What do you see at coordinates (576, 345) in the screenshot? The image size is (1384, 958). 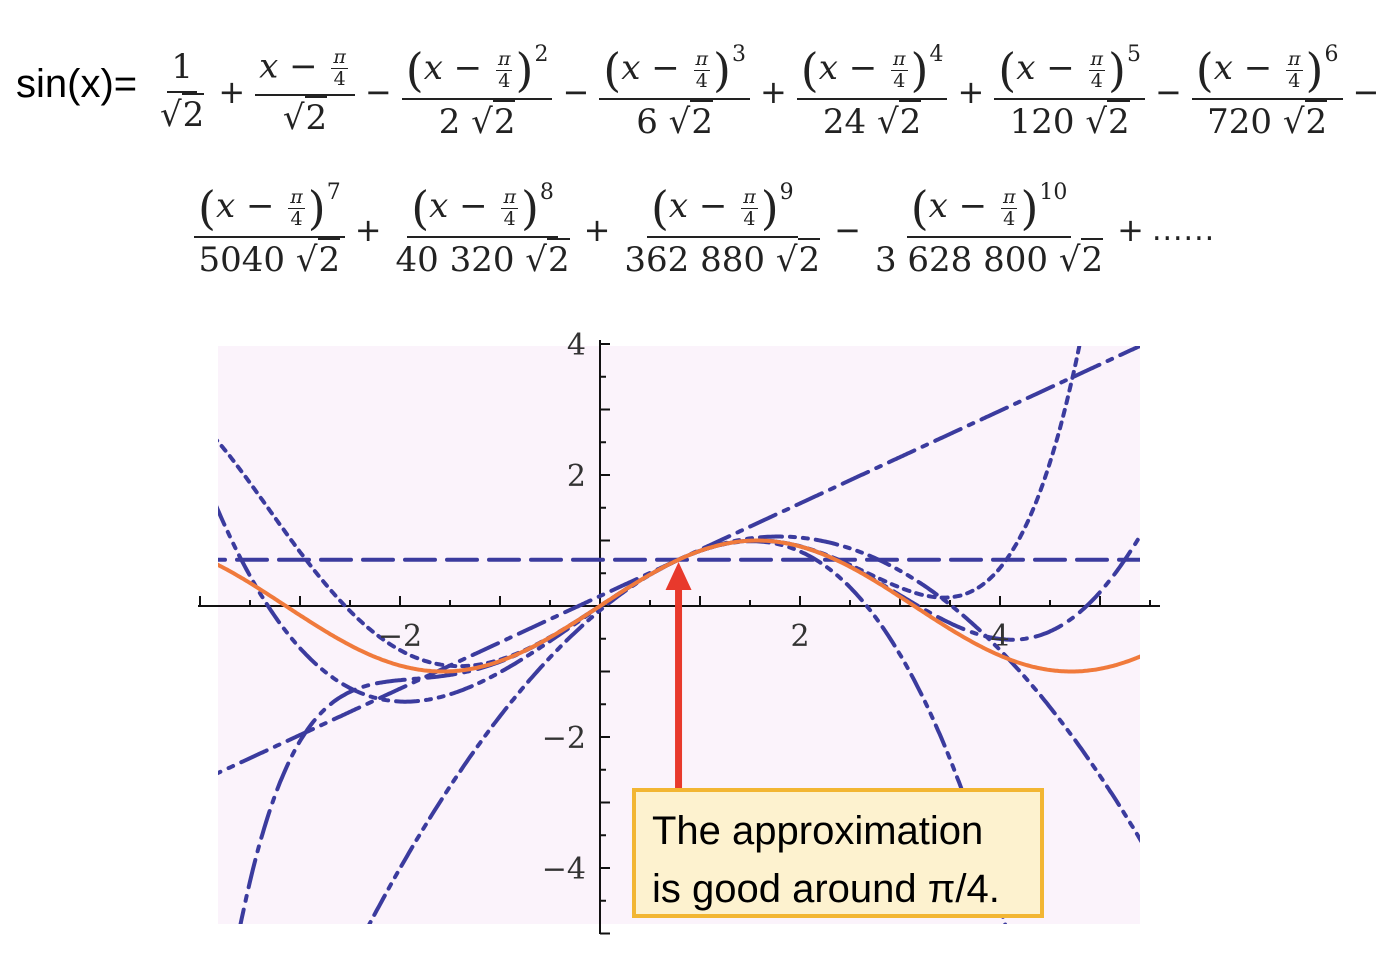 I see `y-tick-label: 4` at bounding box center [576, 345].